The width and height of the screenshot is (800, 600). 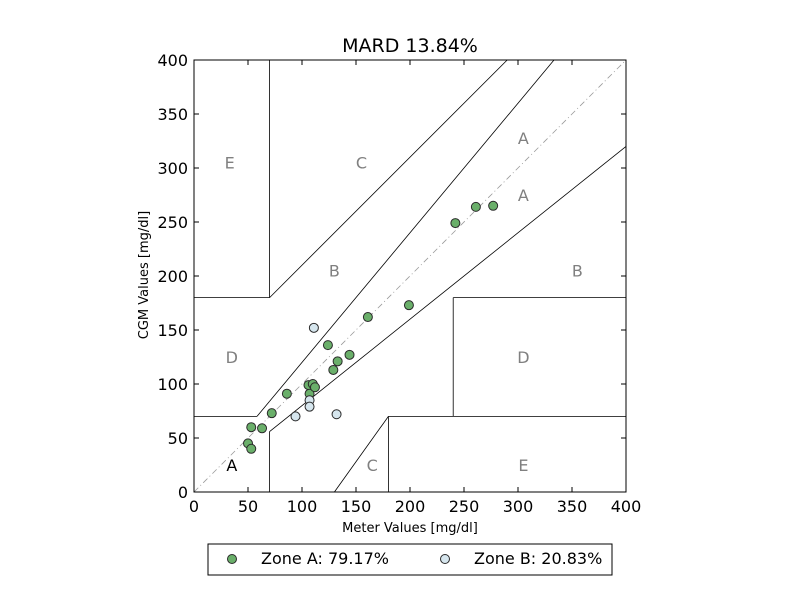 What do you see at coordinates (464, 506) in the screenshot?
I see `x-tick-label: 250` at bounding box center [464, 506].